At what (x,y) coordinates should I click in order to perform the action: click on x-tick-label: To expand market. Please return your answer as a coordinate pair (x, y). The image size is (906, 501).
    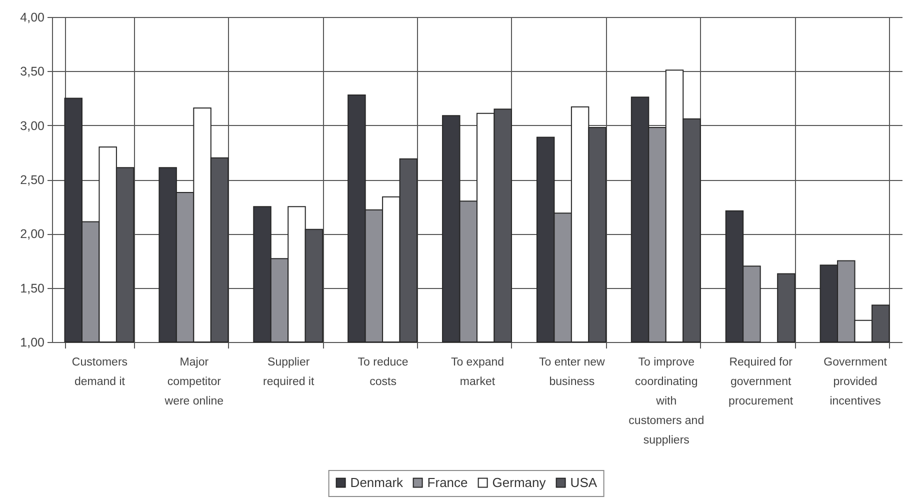
    Looking at the image, I should click on (477, 372).